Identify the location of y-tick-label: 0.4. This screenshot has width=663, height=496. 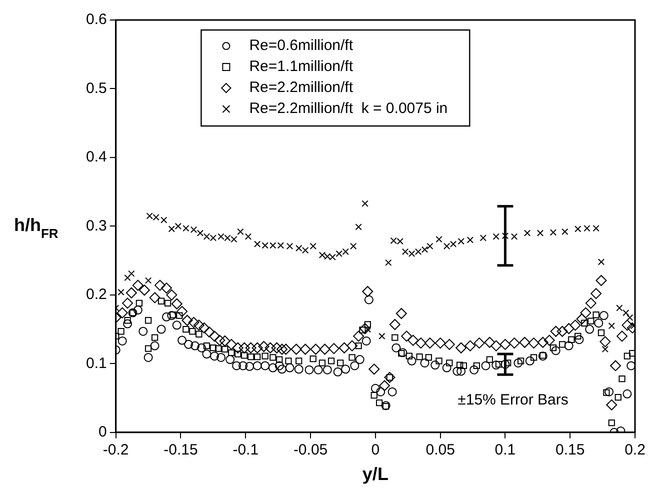
(96, 157).